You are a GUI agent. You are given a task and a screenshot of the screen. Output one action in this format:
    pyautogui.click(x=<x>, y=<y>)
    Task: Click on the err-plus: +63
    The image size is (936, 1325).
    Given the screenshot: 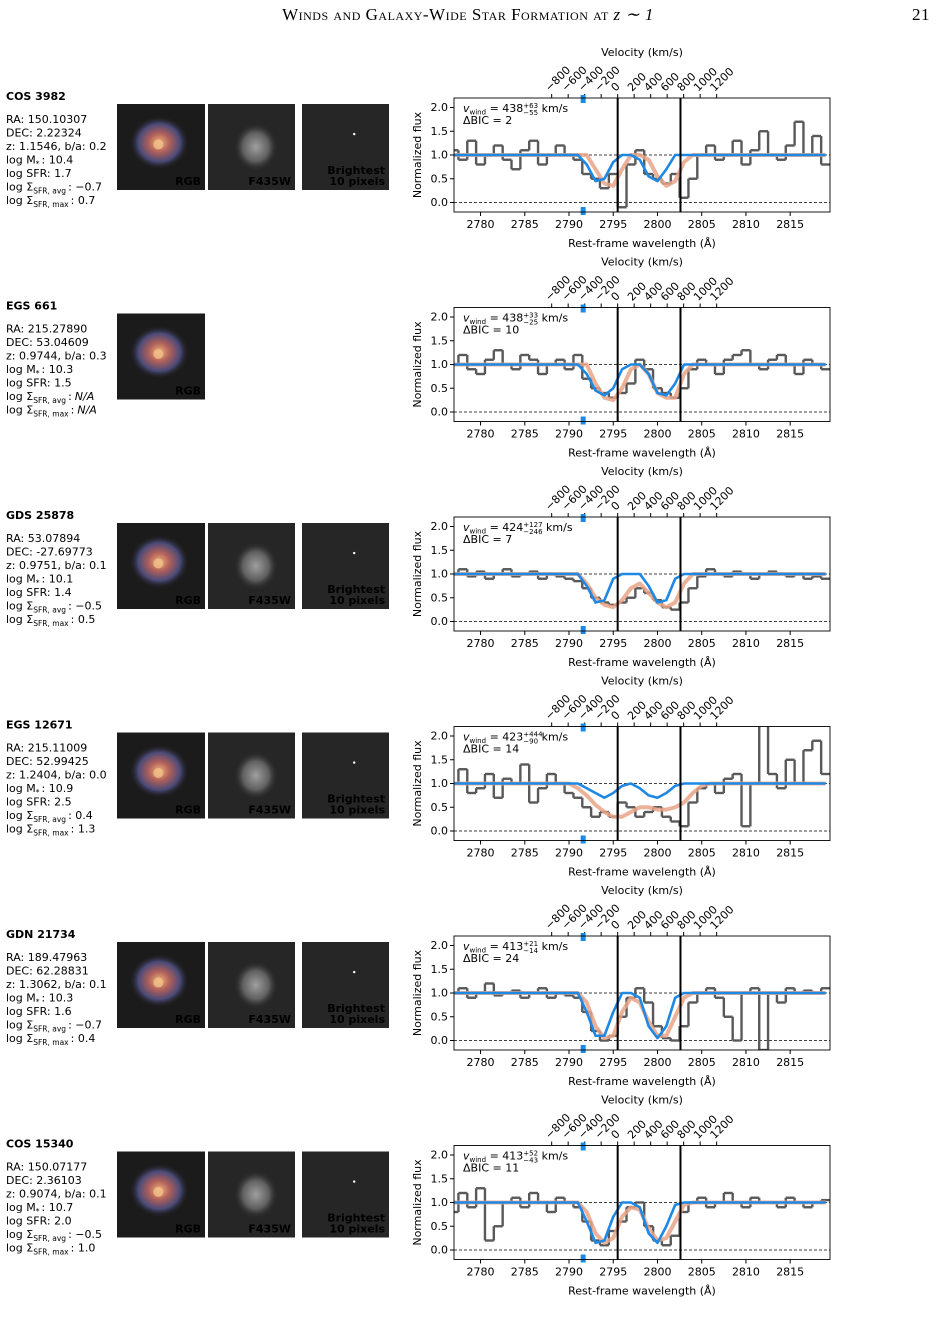 What is the action you would take?
    pyautogui.click(x=530, y=106)
    